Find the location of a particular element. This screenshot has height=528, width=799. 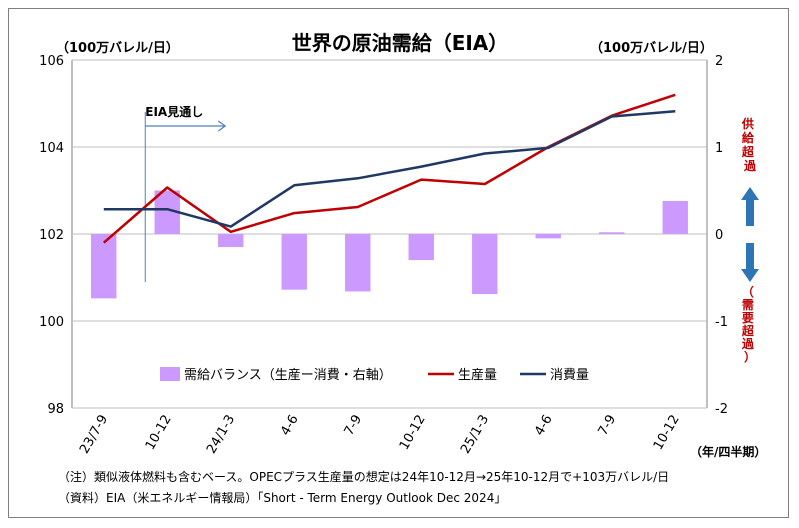

right-tick-label: 0 is located at coordinates (719, 235).